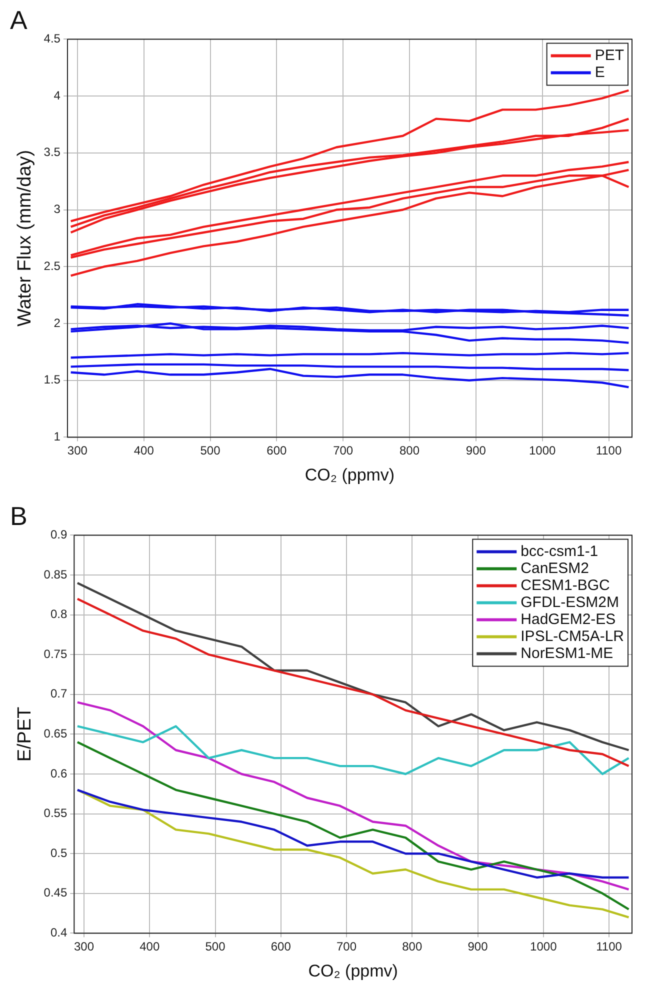 The height and width of the screenshot is (997, 646). Describe the element at coordinates (56, 574) in the screenshot. I see `y-tick-label: 0.85` at that location.